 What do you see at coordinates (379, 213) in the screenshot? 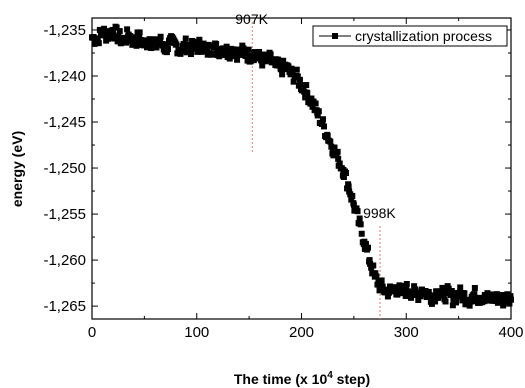
I see `annotation-label: 998K` at bounding box center [379, 213].